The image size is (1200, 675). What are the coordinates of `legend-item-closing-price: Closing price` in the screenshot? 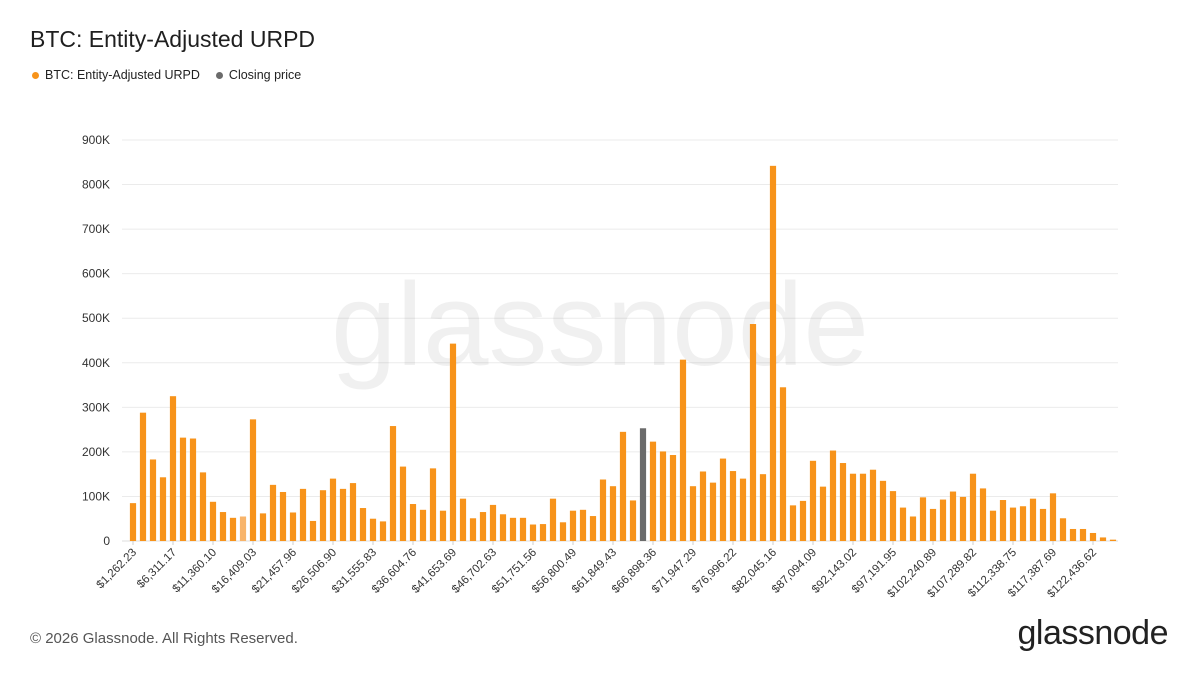 It's located at (258, 75).